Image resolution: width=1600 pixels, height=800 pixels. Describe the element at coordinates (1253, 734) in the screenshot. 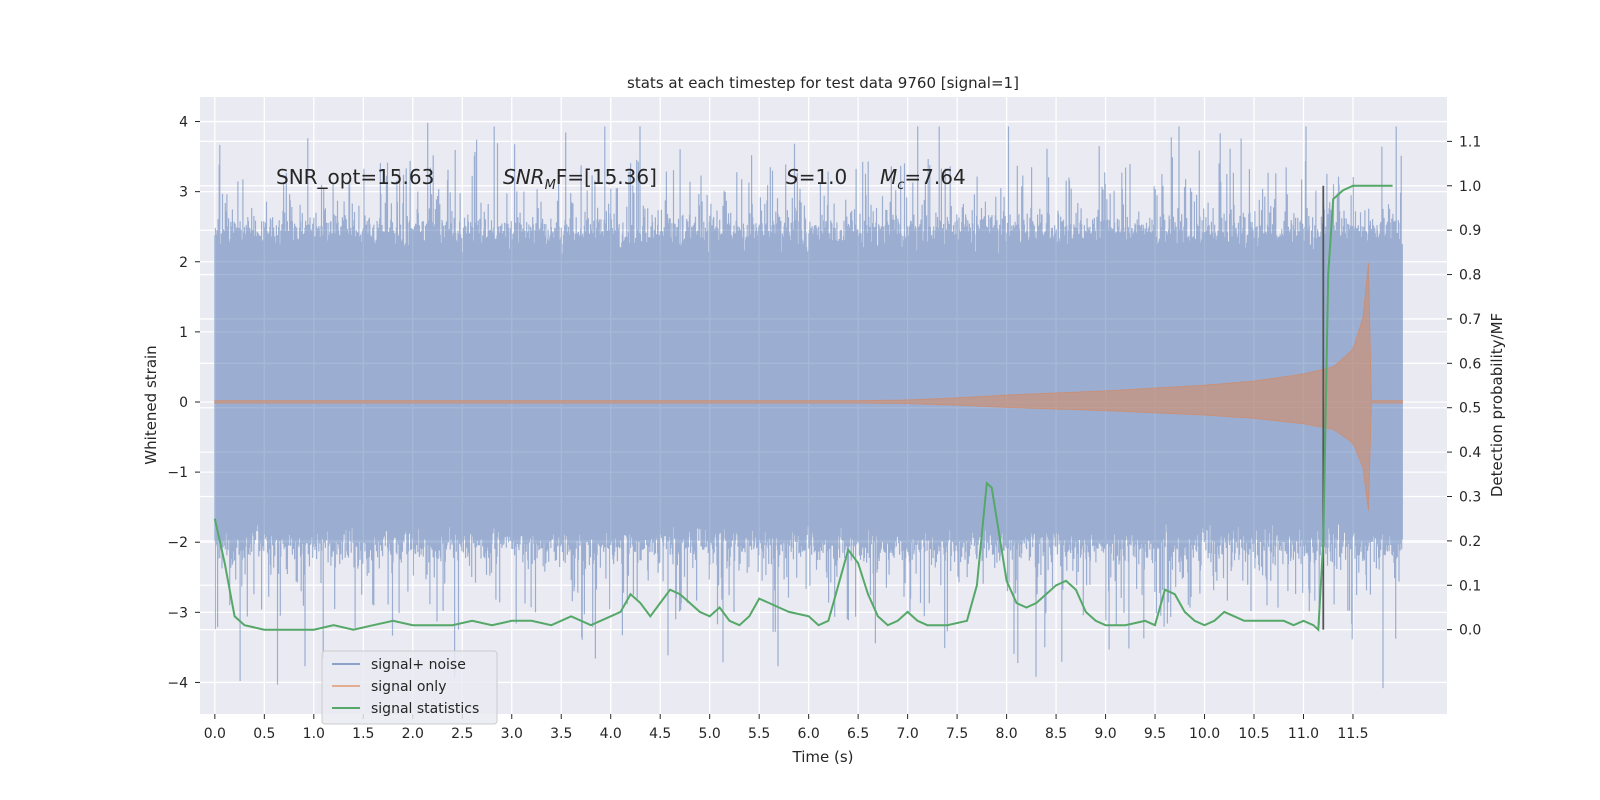

I see `x-tick-label: 10.5` at that location.